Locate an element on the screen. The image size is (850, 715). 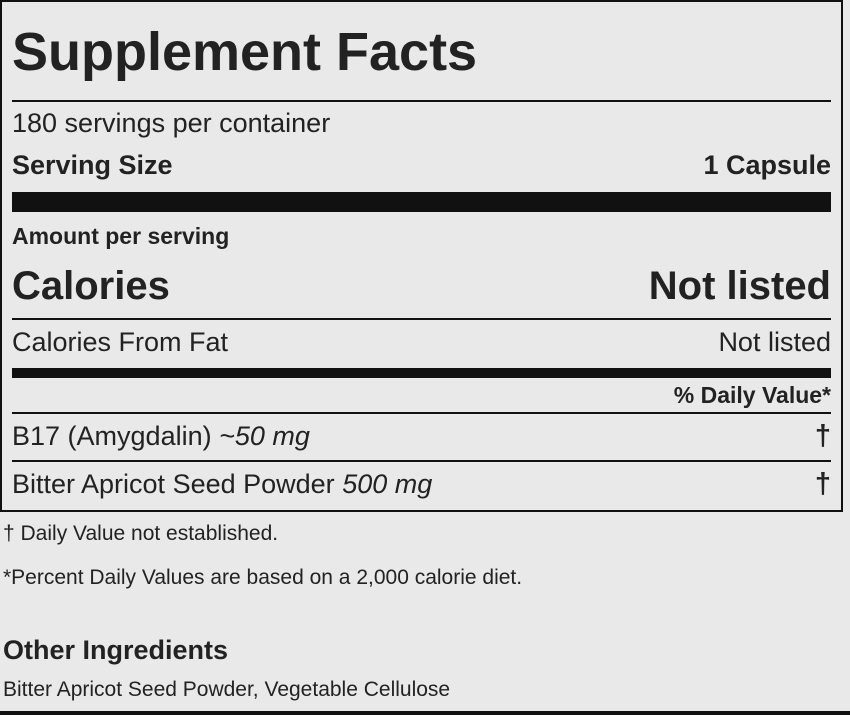
calories-from-fat-label: Calories From Fat is located at coordinates (120, 341).